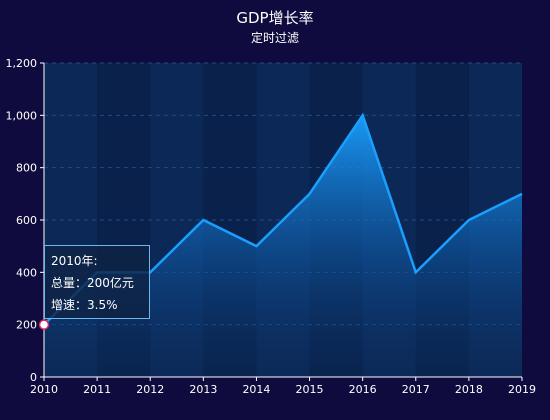 The width and height of the screenshot is (550, 420). I want to click on x-tick-label: 2014, so click(256, 389).